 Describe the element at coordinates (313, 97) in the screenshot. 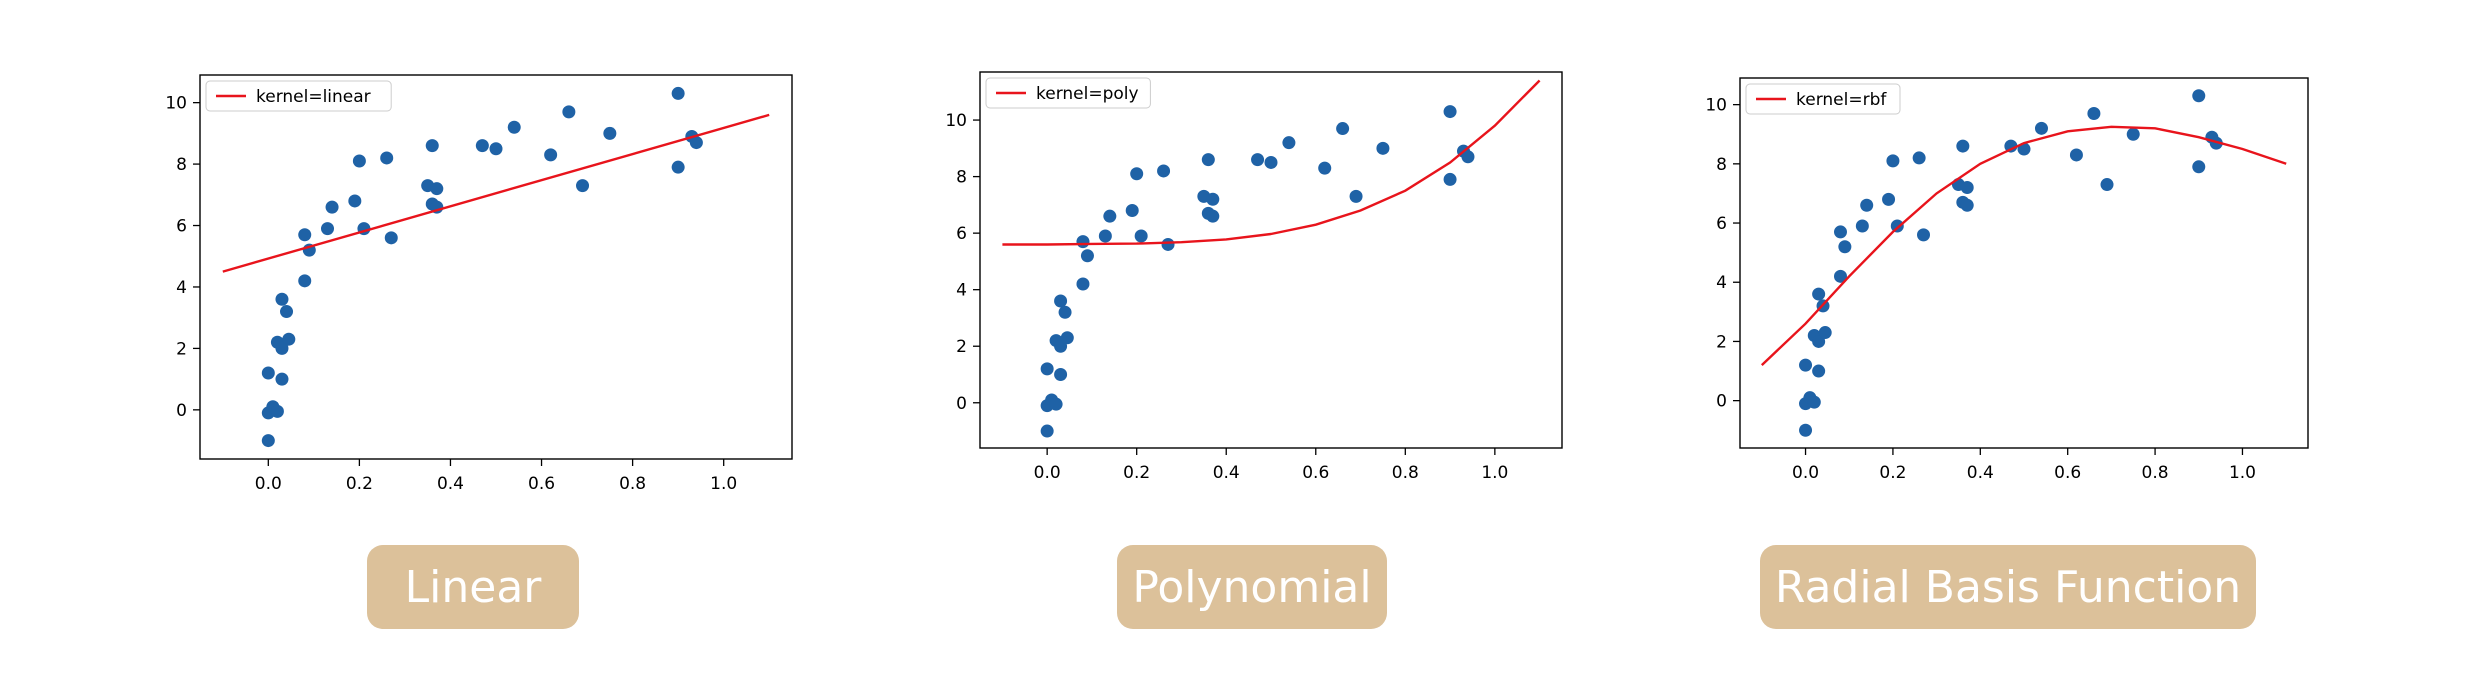

I see `legend-label: kernel=linear` at that location.